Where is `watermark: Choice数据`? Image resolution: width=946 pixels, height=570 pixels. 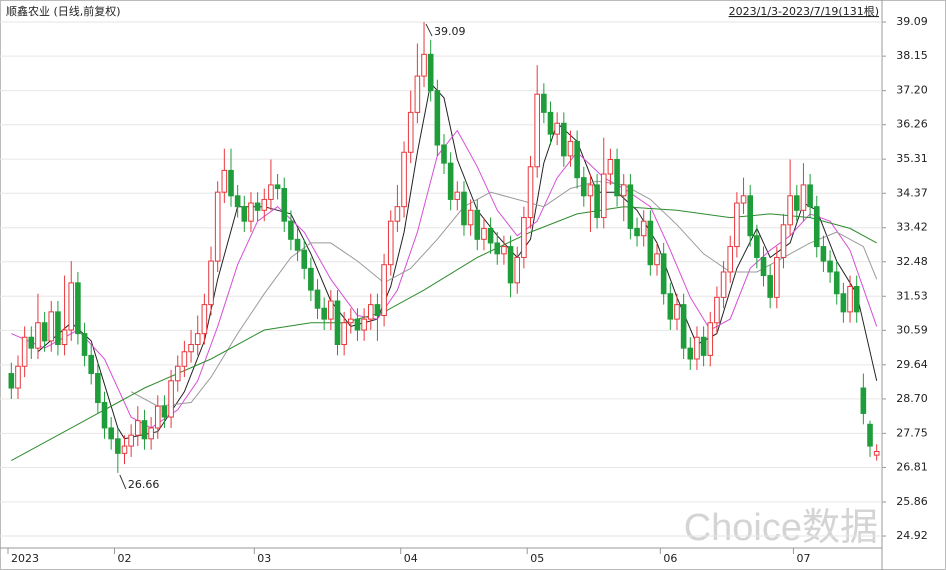 watermark: Choice数据 is located at coordinates (781, 528).